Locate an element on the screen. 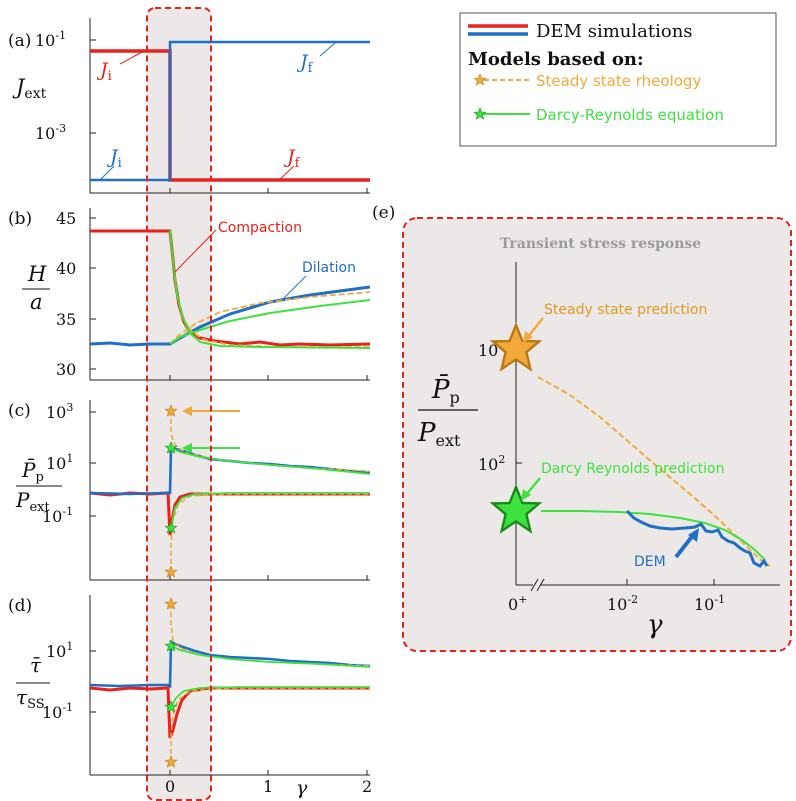 This screenshot has height=801, width=796. panel-d-darcy-lower is located at coordinates (270, 697).